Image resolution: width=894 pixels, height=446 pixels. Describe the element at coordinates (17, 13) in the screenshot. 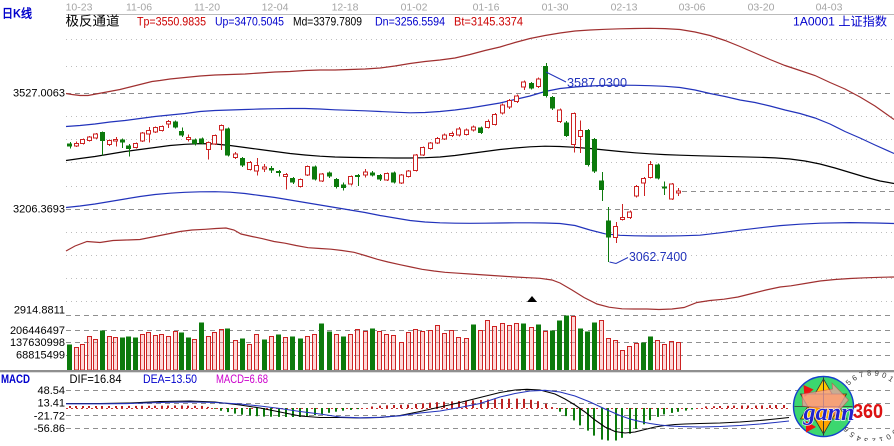

I see `svg-text: 日K线` at that location.